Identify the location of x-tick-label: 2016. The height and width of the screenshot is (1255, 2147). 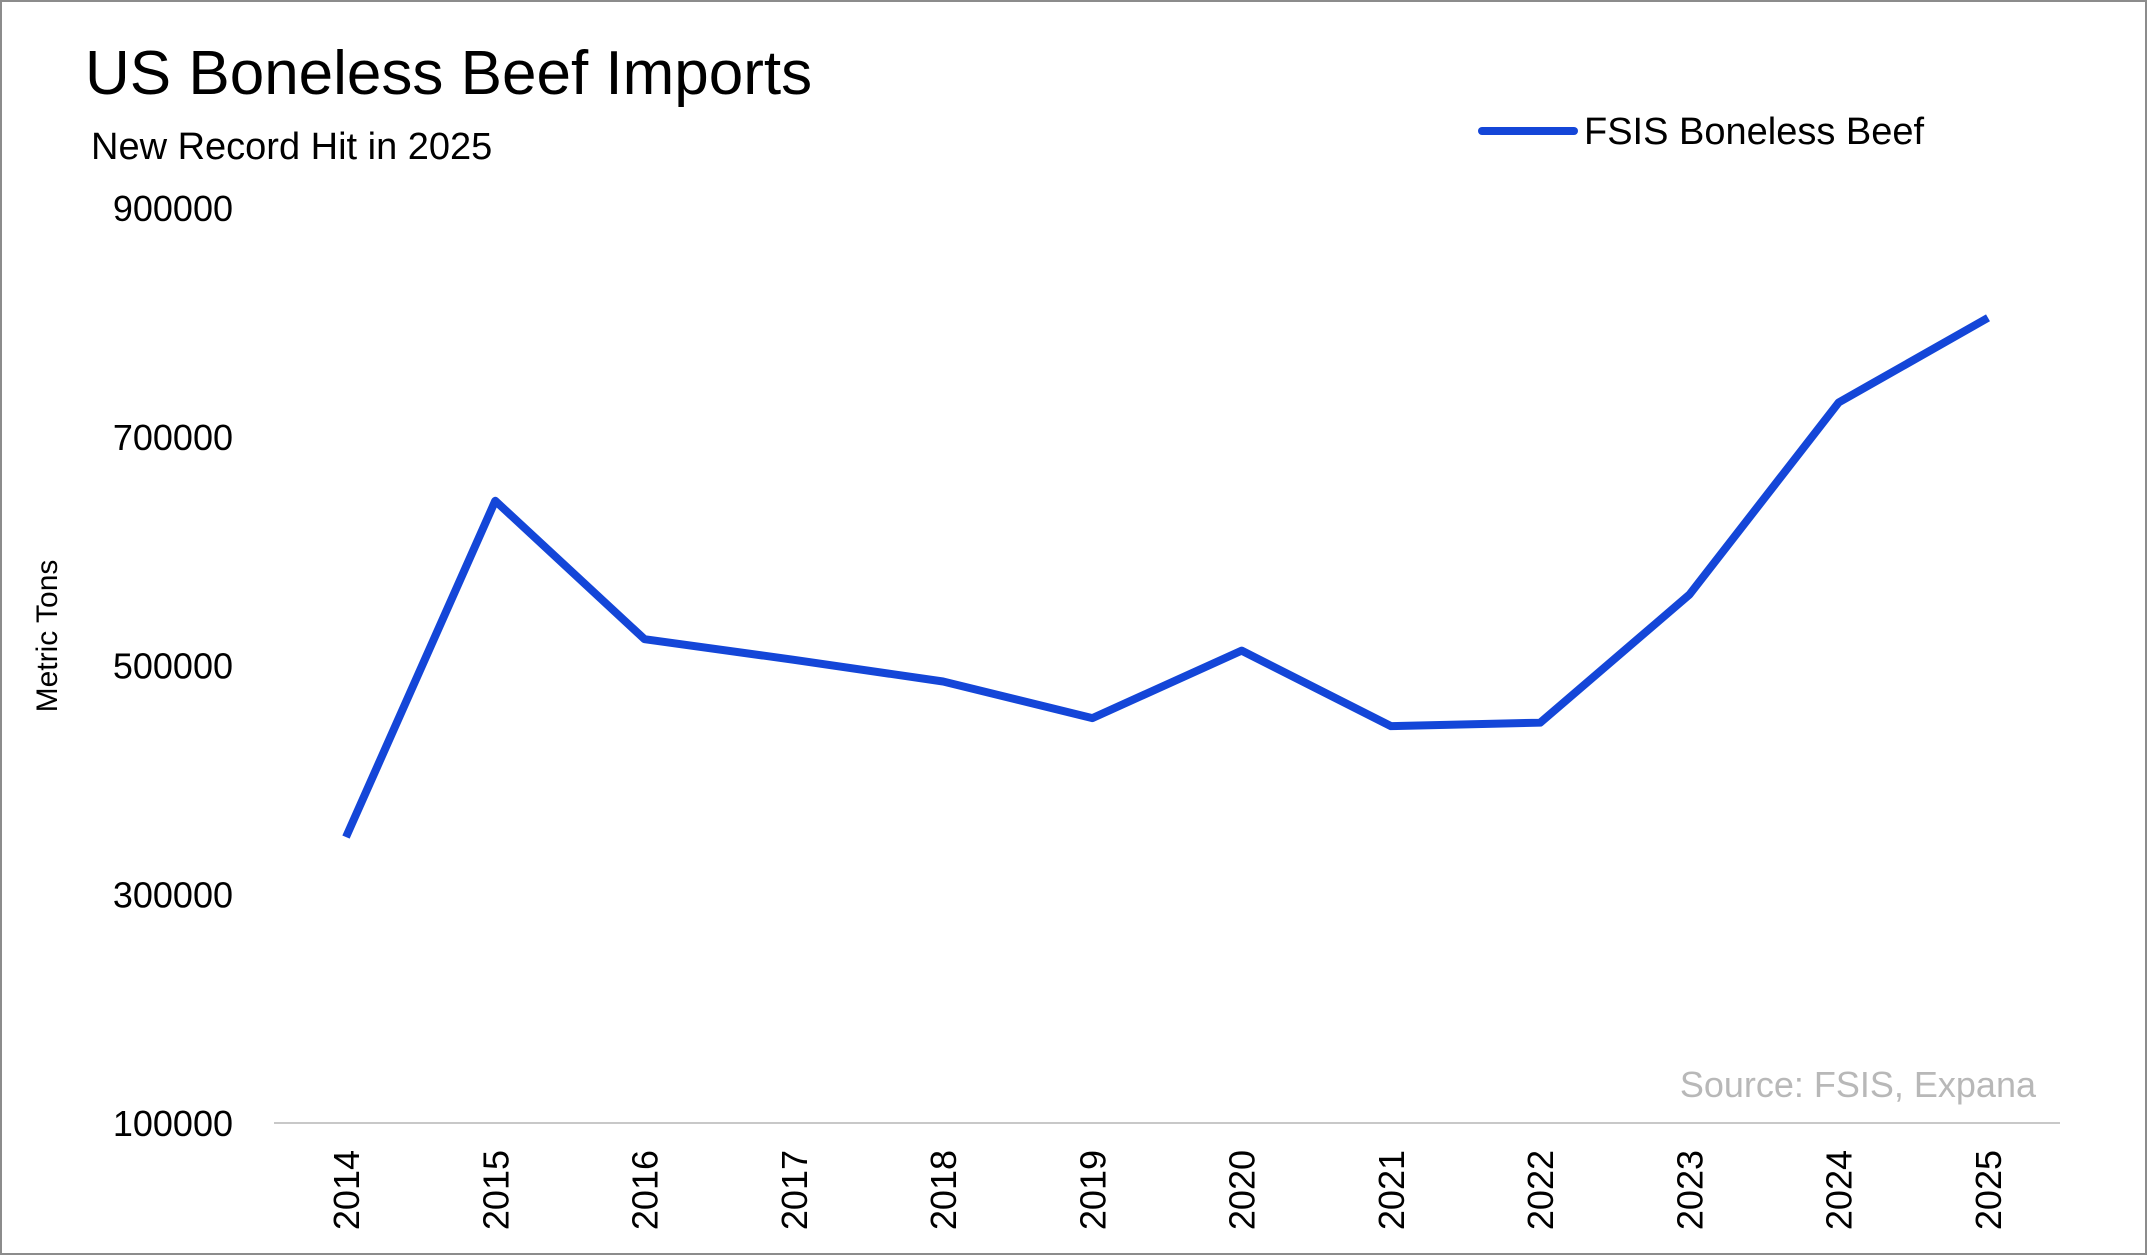
(645, 1190).